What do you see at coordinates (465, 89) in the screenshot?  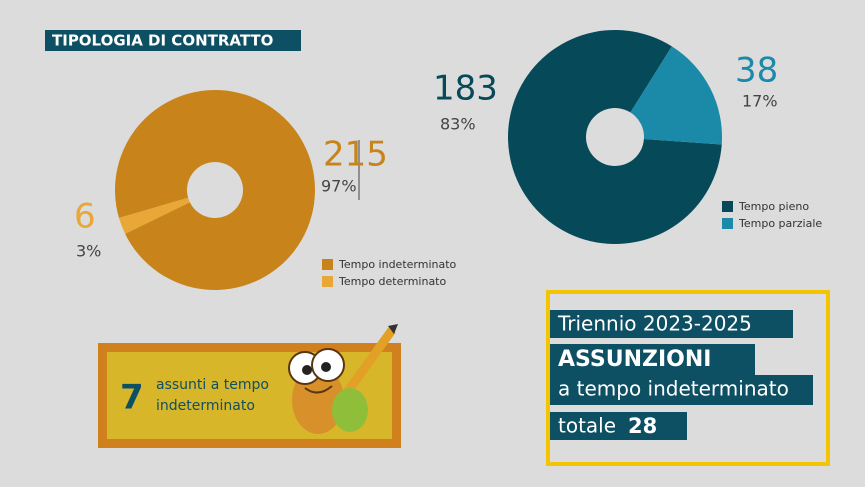 I see `value-label: 183` at bounding box center [465, 89].